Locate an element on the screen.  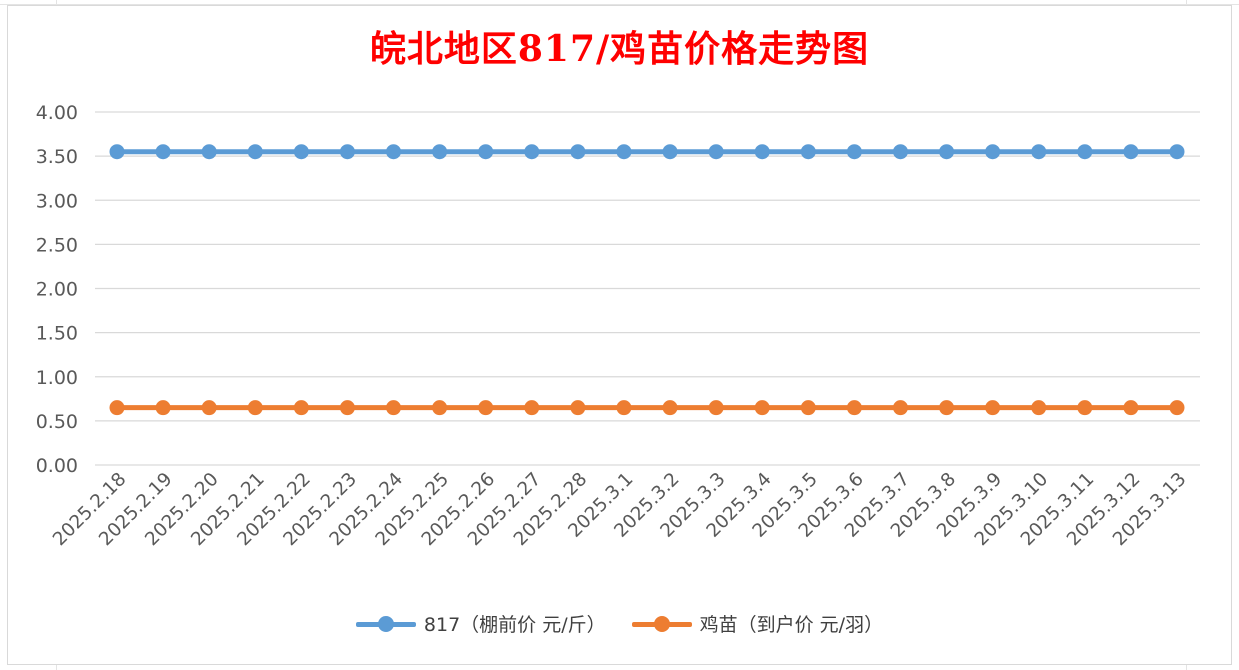
y-tick-label: 1.50 is located at coordinates (57, 334).